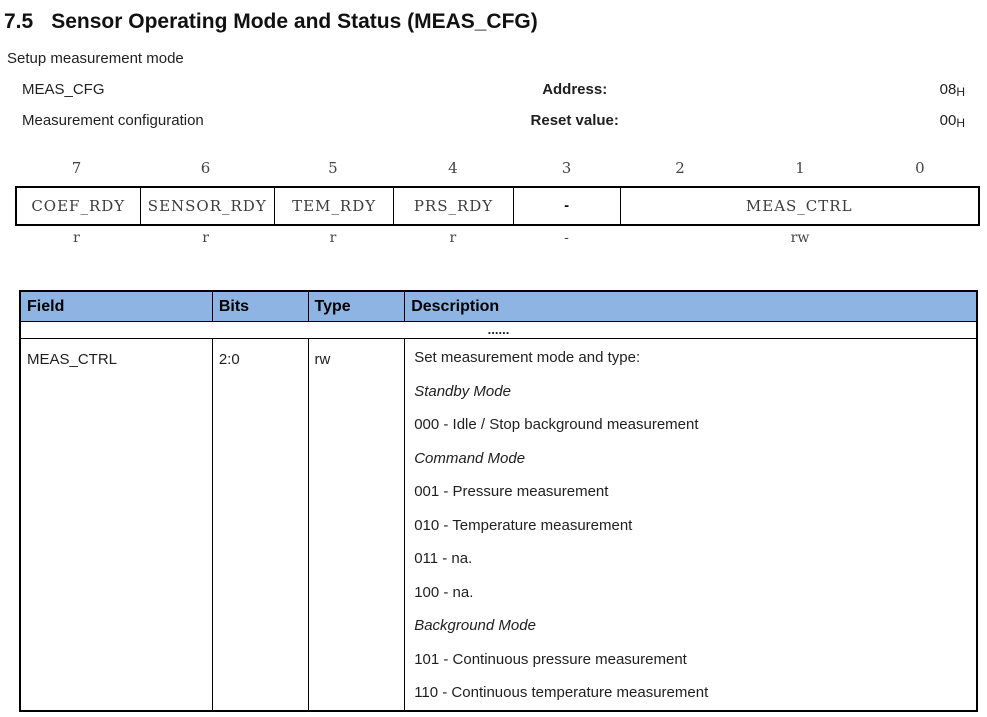  What do you see at coordinates (475, 625) in the screenshot?
I see `description-line: Background Mode` at bounding box center [475, 625].